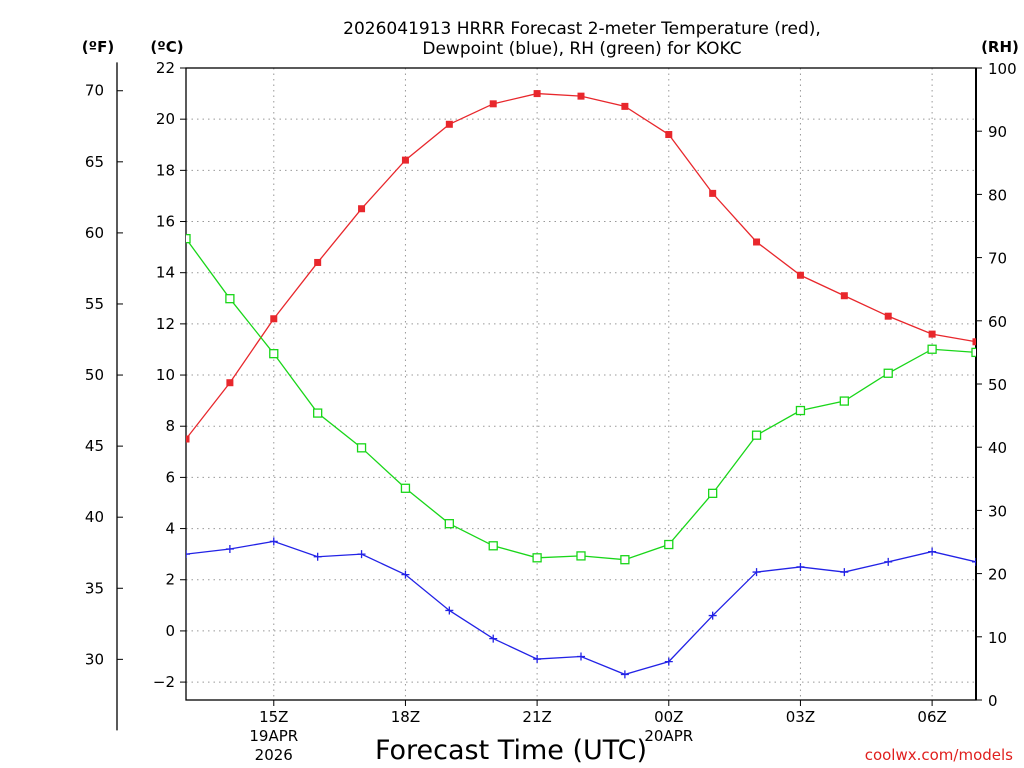  I want to click on fahrenheit-tick-label: 30, so click(94, 659).